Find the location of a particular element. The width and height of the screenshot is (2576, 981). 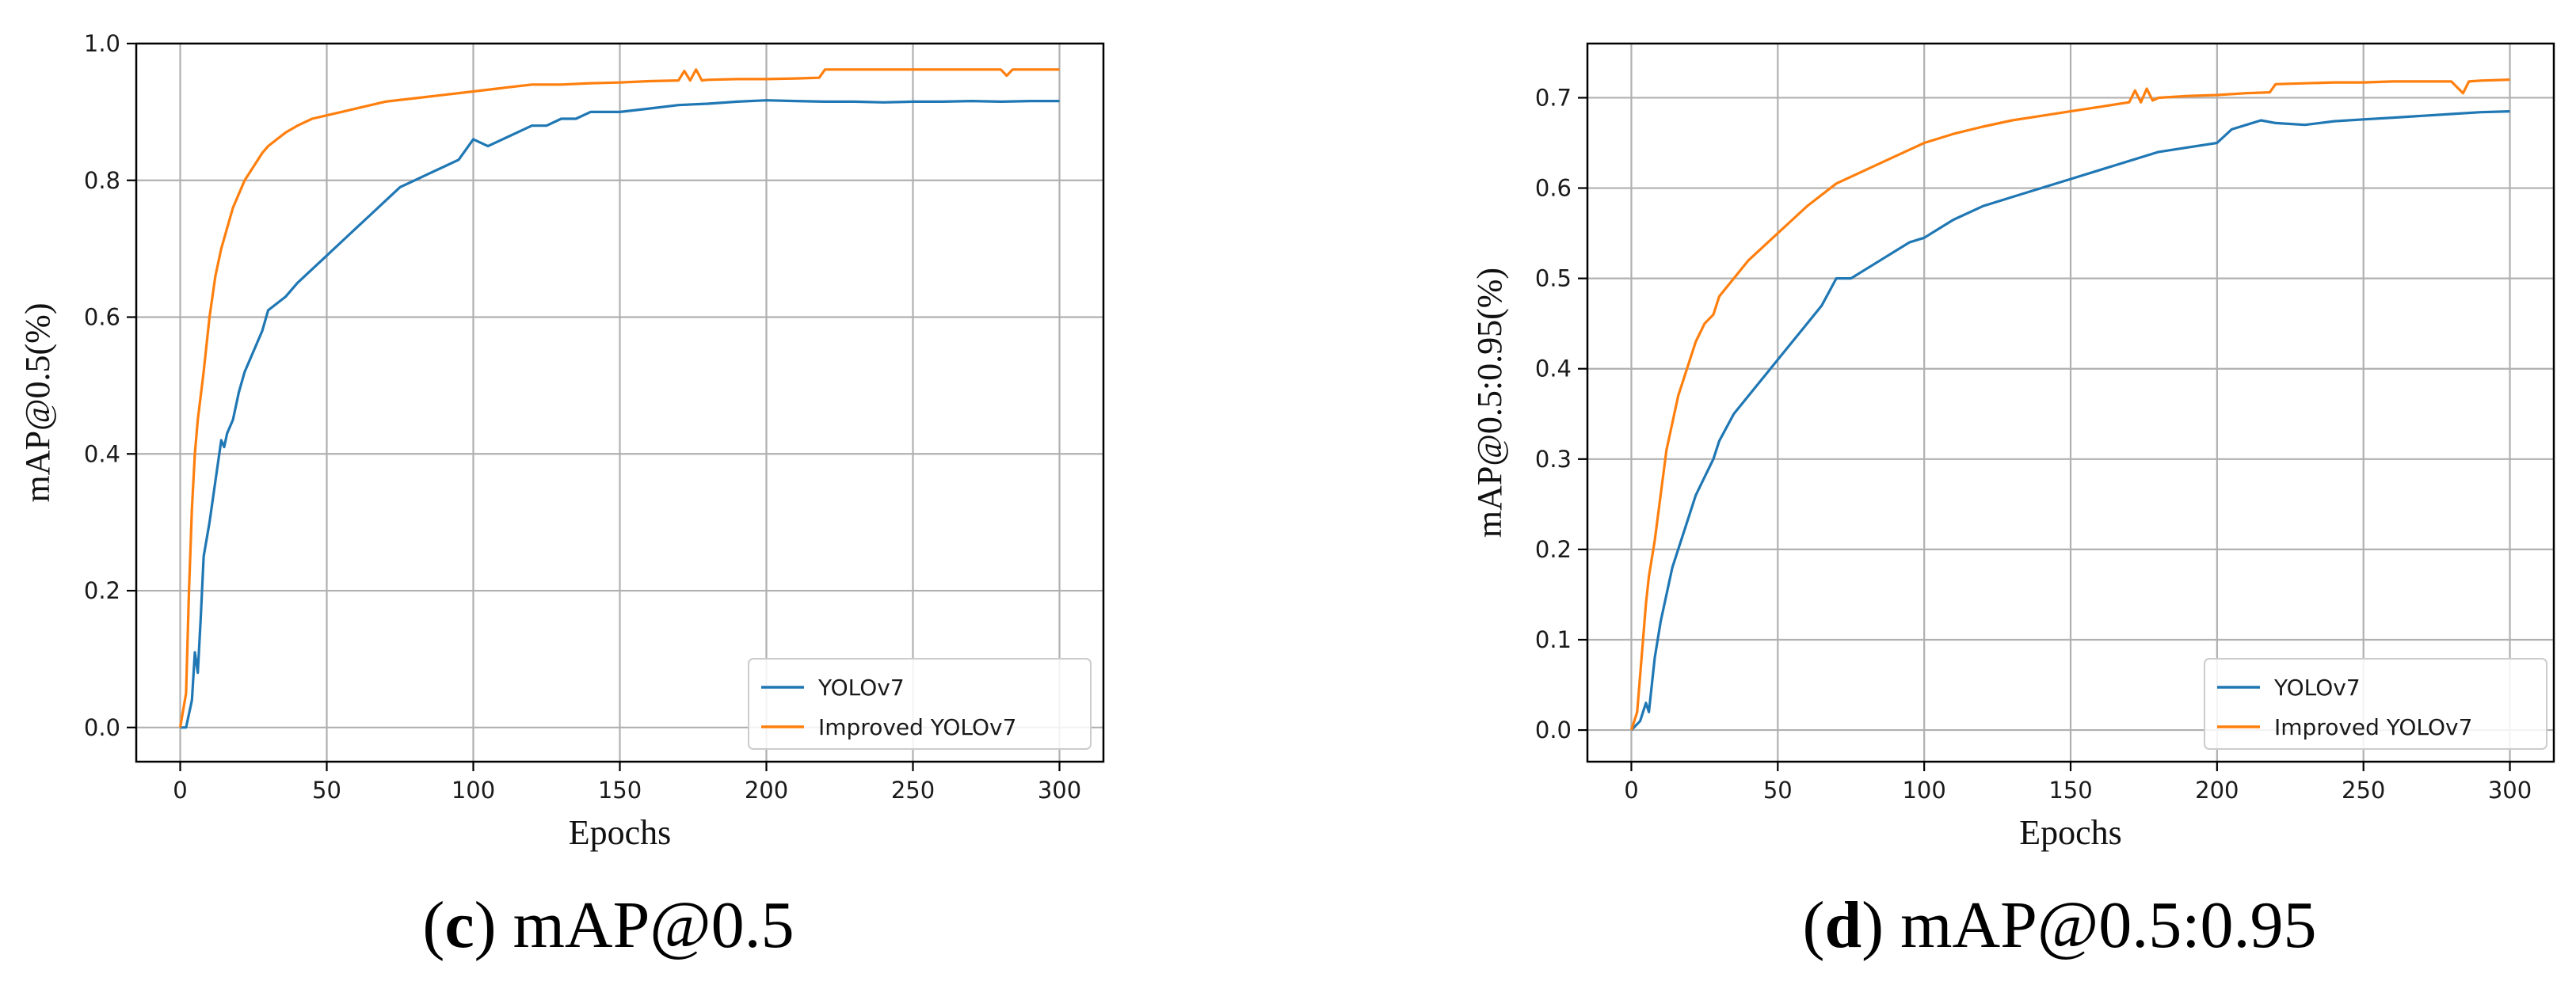

y-tick-label: 0.7 is located at coordinates (1554, 98).